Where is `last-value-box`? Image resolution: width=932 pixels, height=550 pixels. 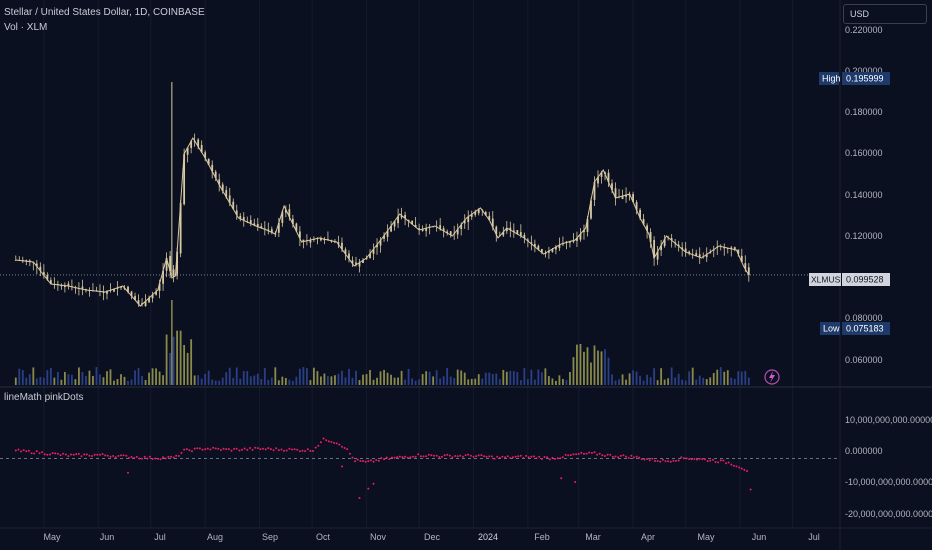
last-value-box is located at coordinates (866, 279).